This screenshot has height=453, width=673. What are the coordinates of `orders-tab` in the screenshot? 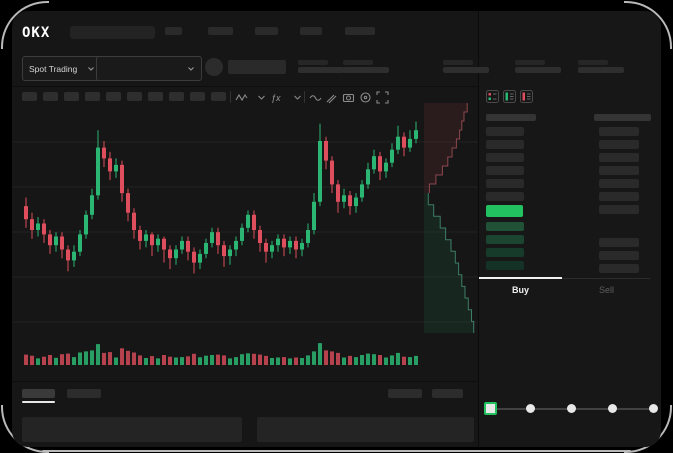 It's located at (84, 393).